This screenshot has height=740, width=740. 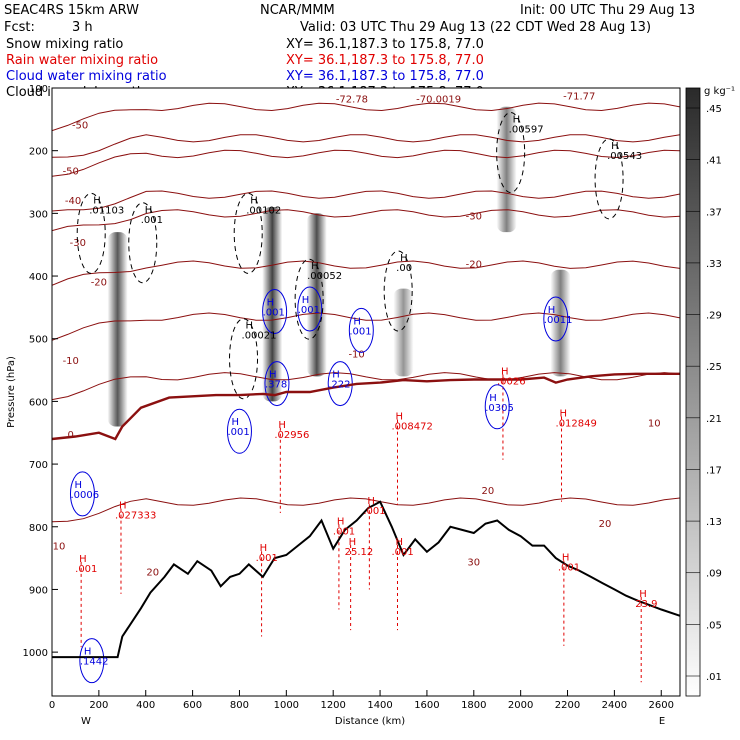 I want to click on colorbar-tick-label: .13, so click(x=714, y=522).